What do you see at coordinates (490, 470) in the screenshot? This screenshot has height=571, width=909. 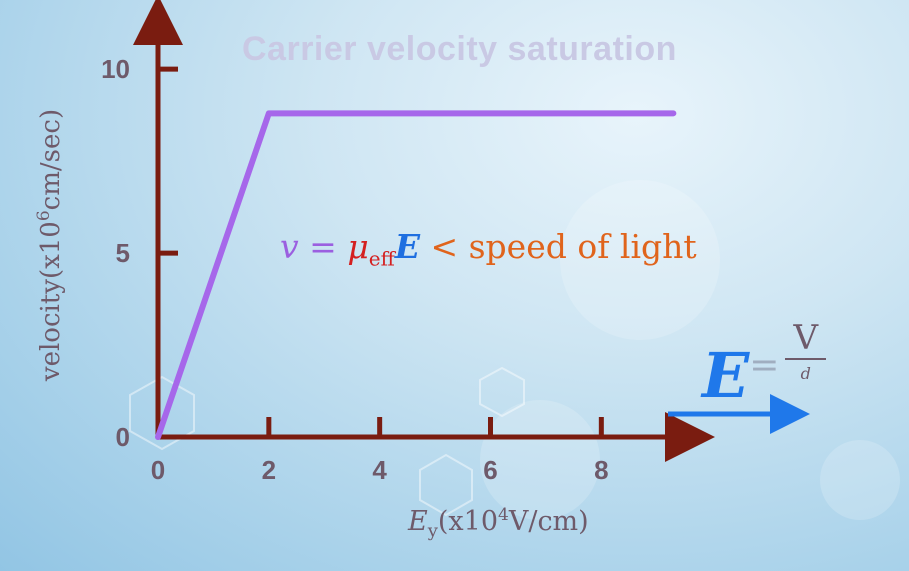 I see `x-tick-label: 6` at bounding box center [490, 470].